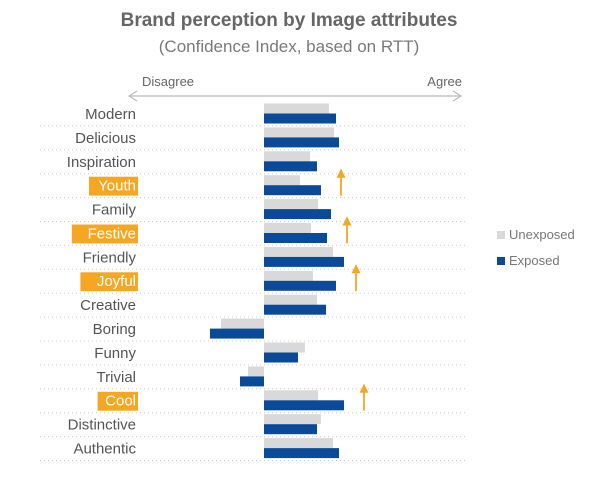  Describe the element at coordinates (110, 114) in the screenshot. I see `category-label: Modern` at that location.